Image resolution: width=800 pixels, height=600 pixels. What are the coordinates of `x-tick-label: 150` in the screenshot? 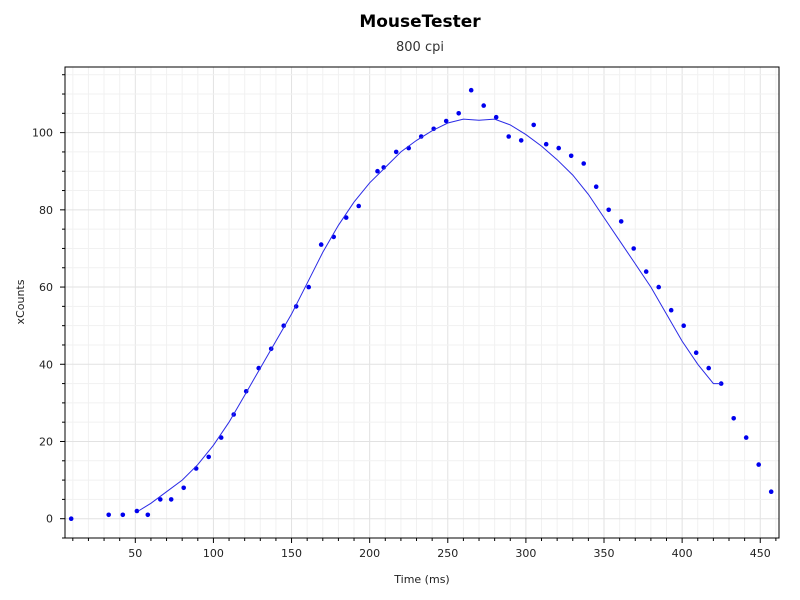 It's located at (291, 553).